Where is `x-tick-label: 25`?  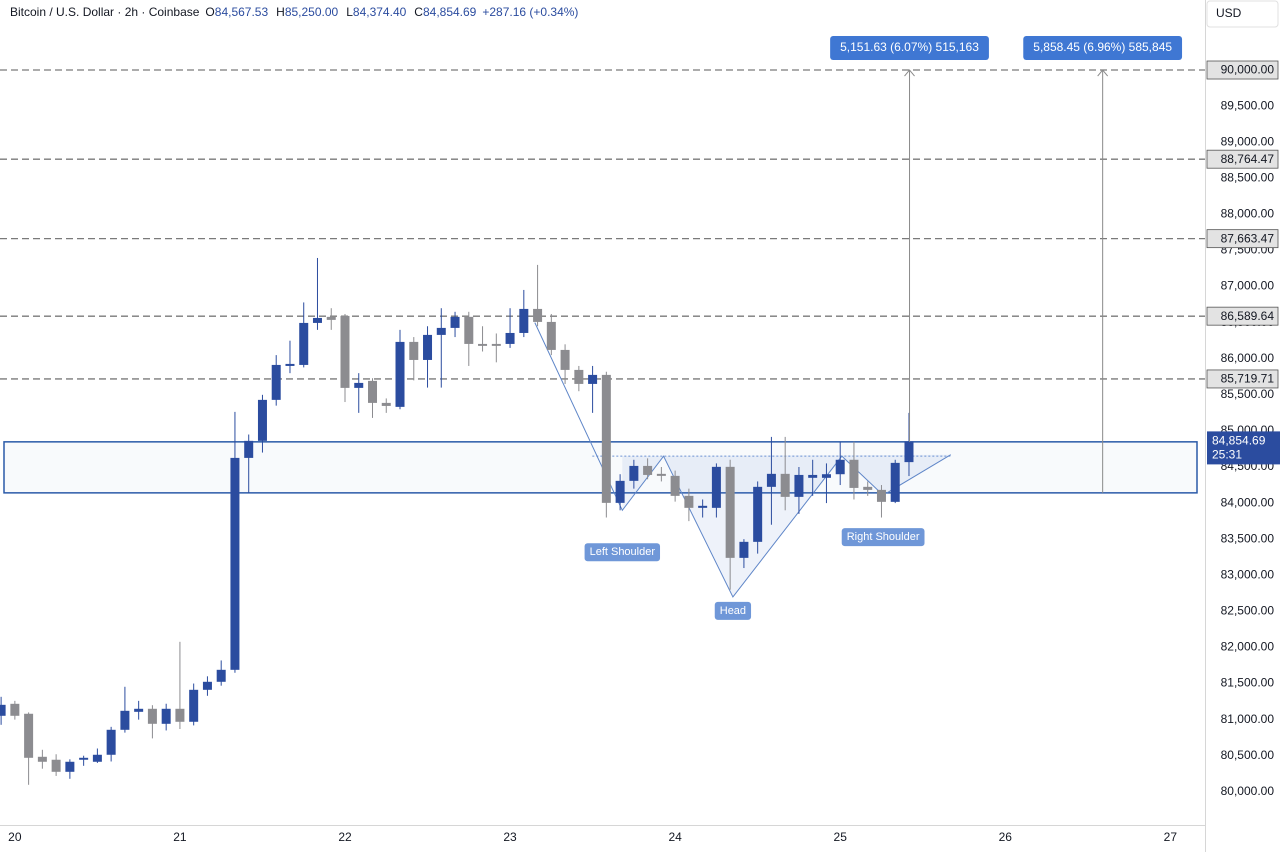 x-tick-label: 25 is located at coordinates (841, 837).